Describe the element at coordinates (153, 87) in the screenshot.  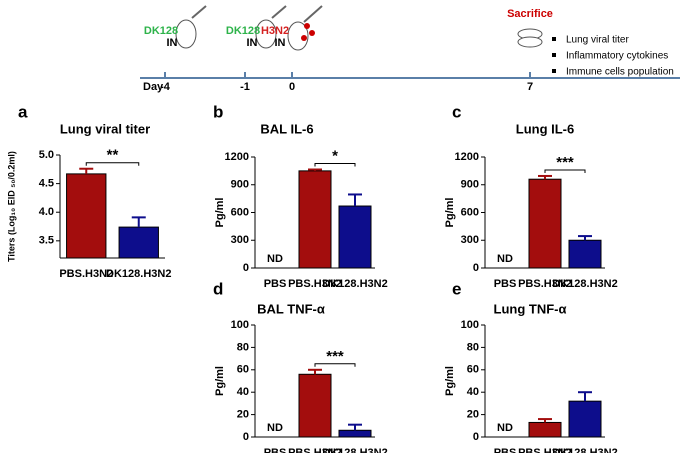
I see `day-label: Day` at that location.